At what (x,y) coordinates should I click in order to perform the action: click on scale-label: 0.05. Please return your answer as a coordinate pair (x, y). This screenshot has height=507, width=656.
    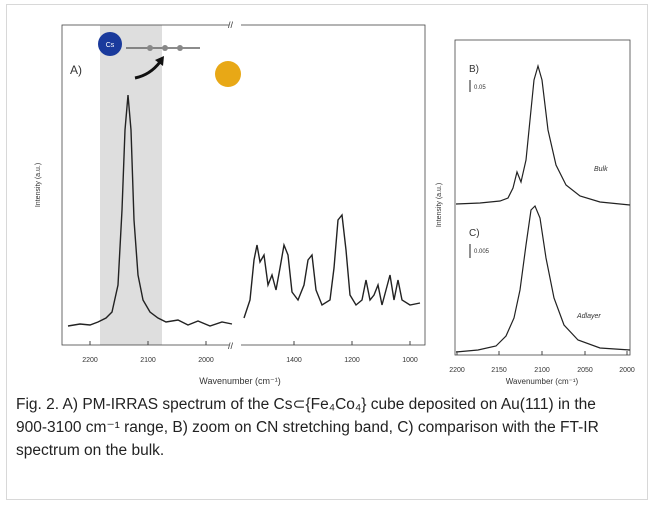
    Looking at the image, I should click on (480, 88).